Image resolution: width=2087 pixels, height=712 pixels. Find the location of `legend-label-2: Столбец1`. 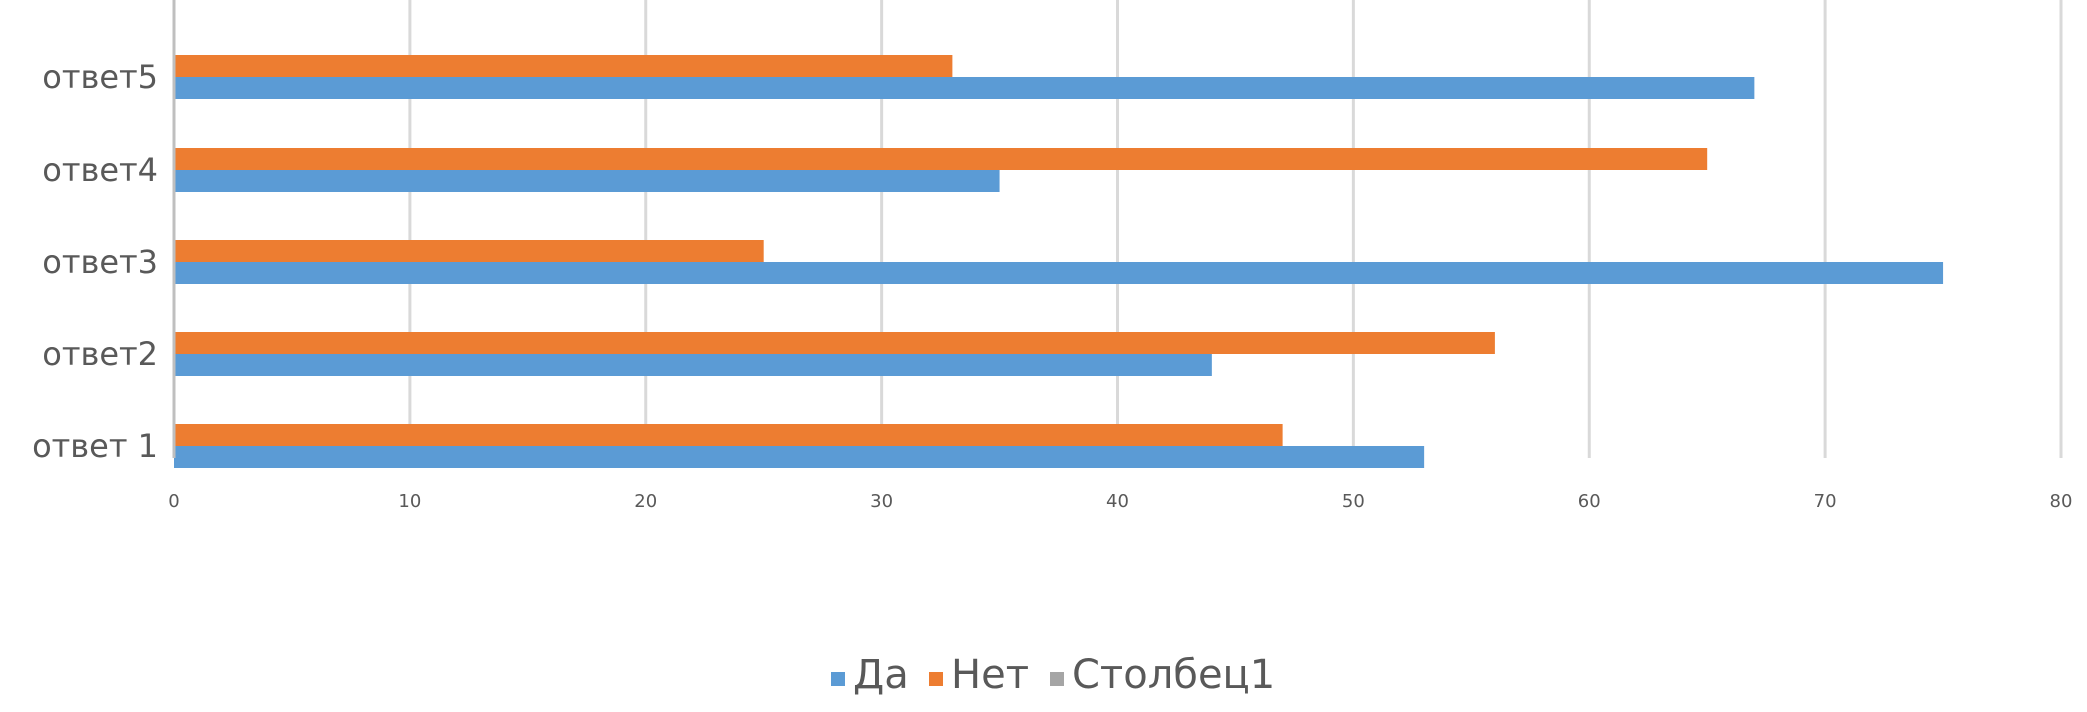

legend-label-2: Столбец1 is located at coordinates (1173, 675).